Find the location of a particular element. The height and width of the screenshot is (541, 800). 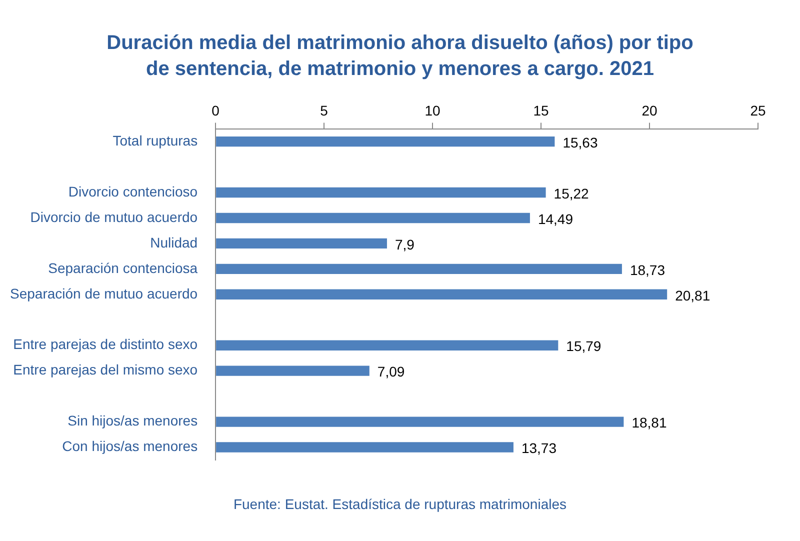

y-tick-label: Con hijos/as menores is located at coordinates (130, 446).